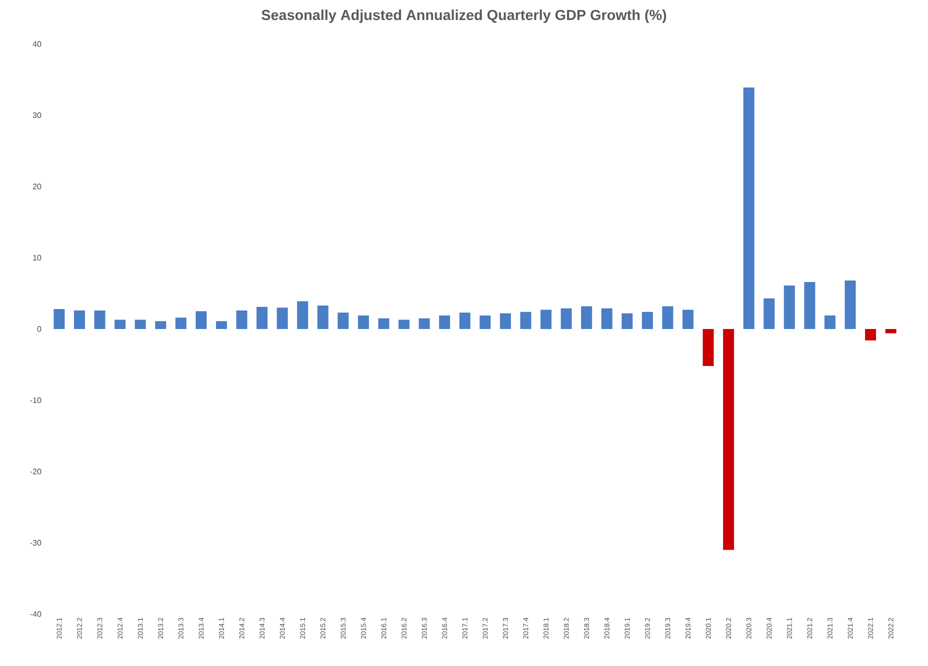 This screenshot has width=928, height=666. I want to click on y-tick-label: -30, so click(36, 543).